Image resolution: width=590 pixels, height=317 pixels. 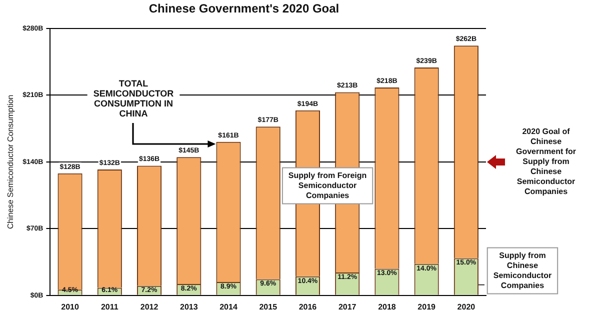 I want to click on x-tick-label: 2015, so click(x=268, y=307).